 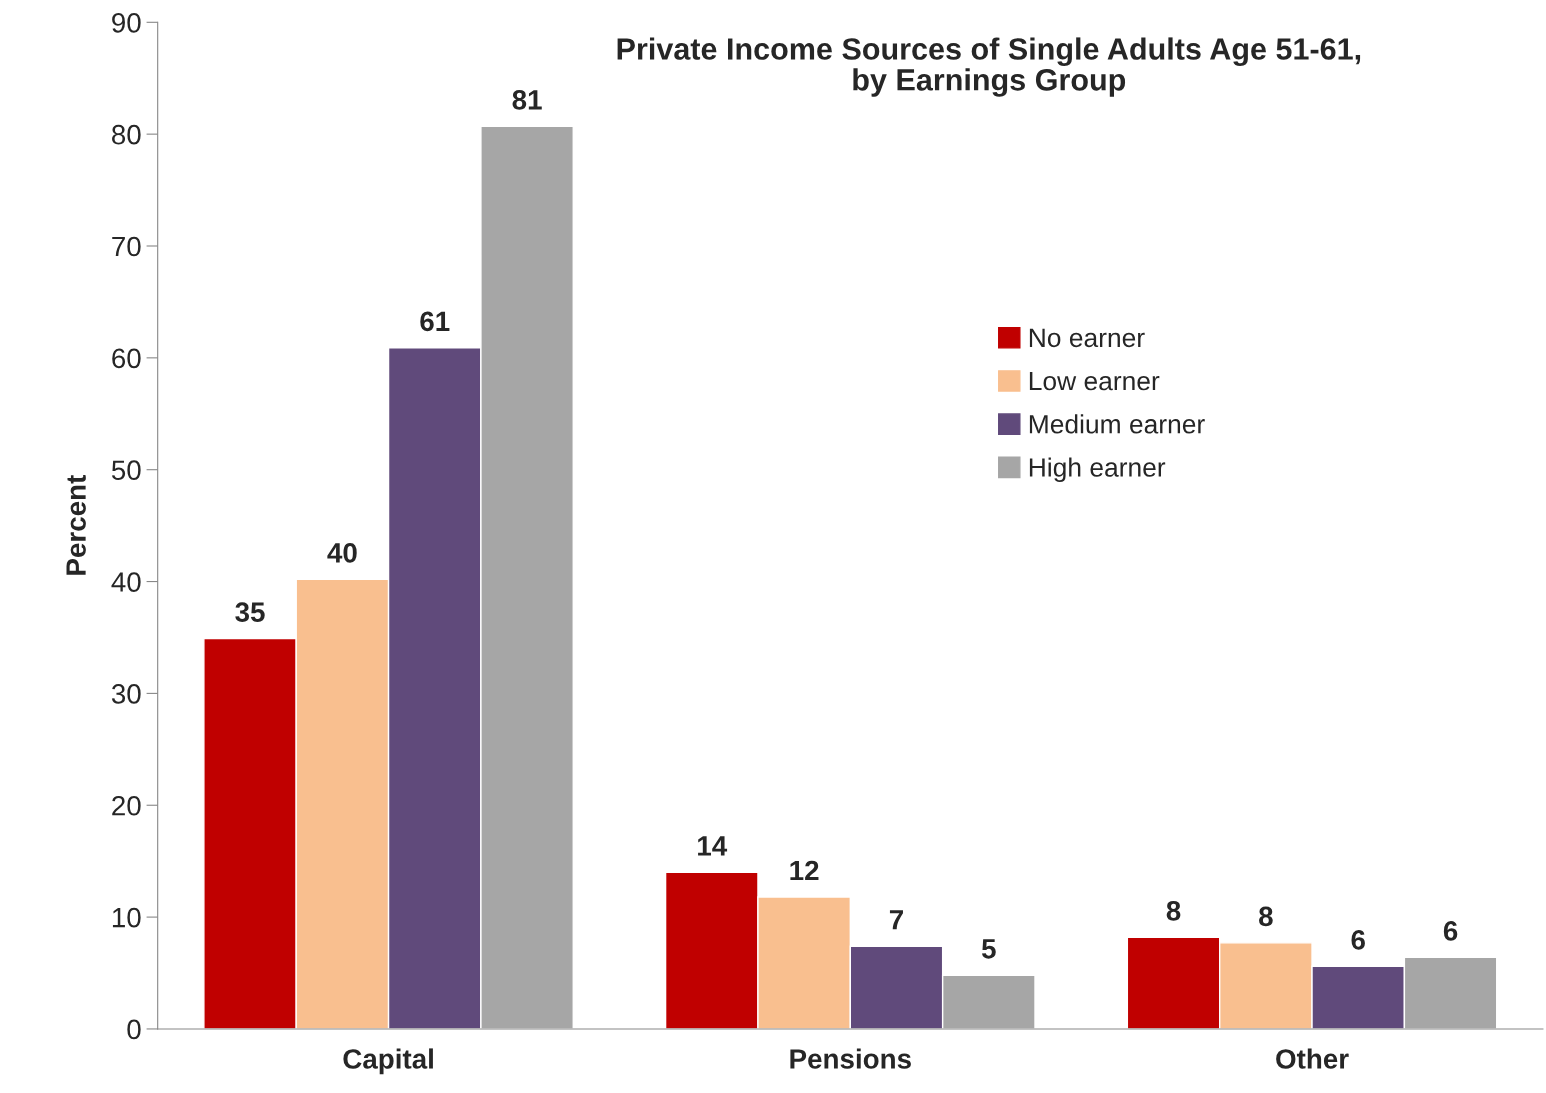 I want to click on legend-label: No earner, so click(x=1087, y=338).